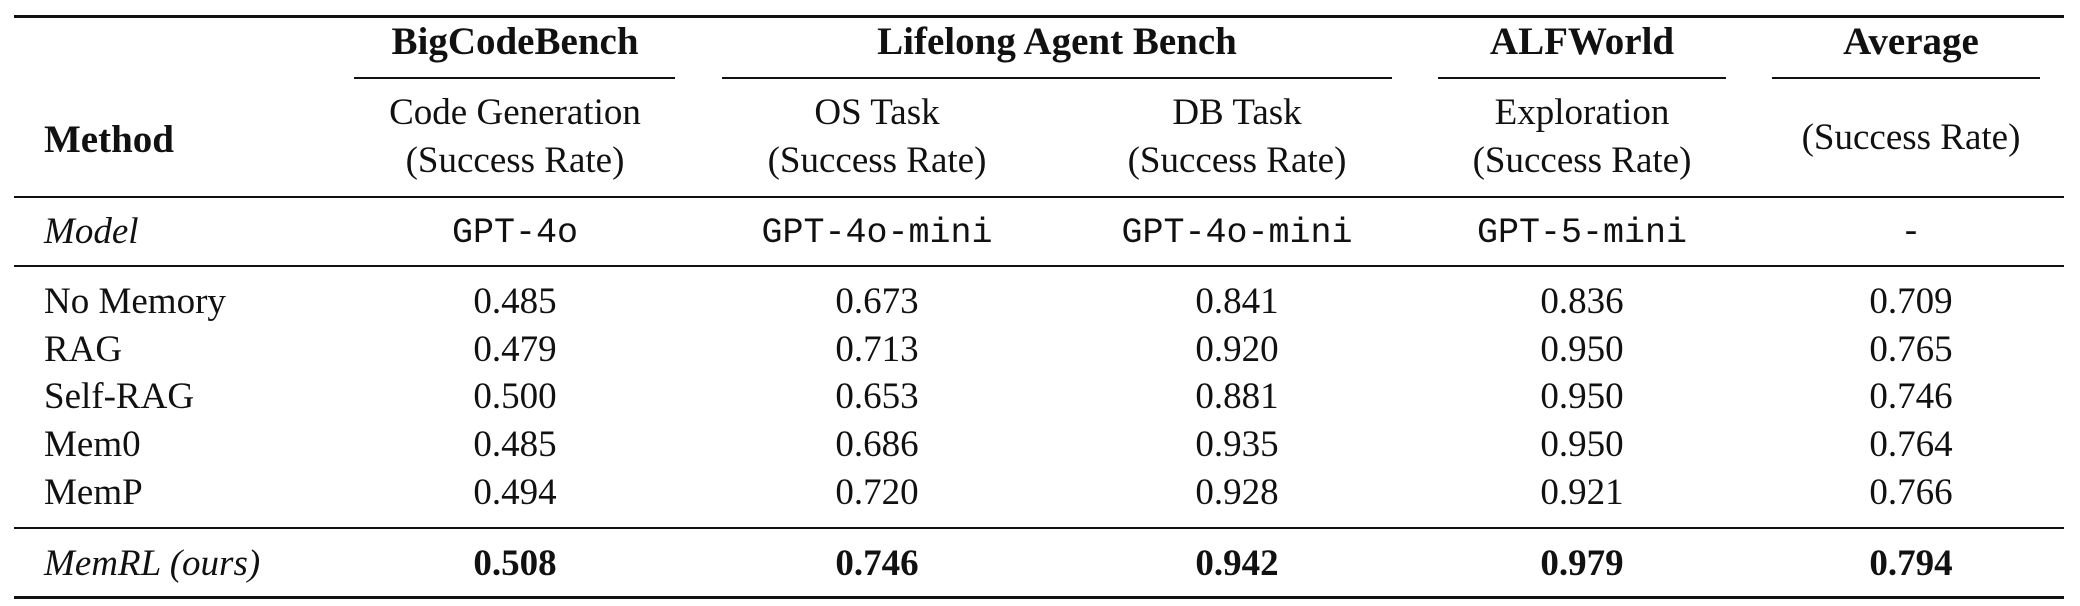  What do you see at coordinates (515, 563) in the screenshot?
I see `table-cell-best: 0.508` at bounding box center [515, 563].